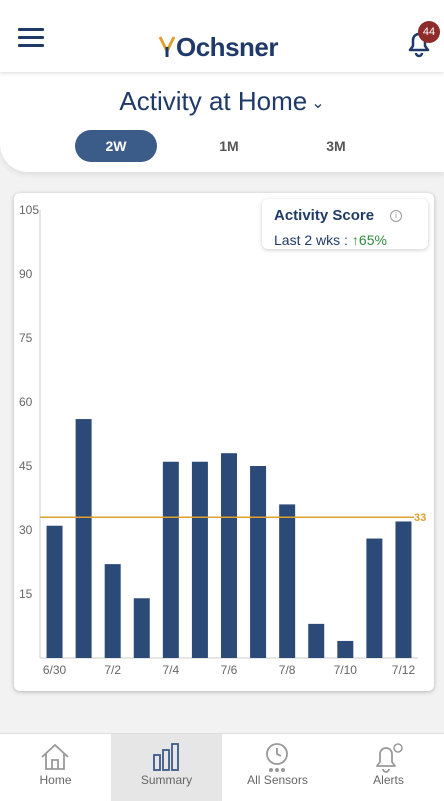 The height and width of the screenshot is (801, 444). Describe the element at coordinates (404, 670) in the screenshot. I see `x-tick-label: 7/12` at that location.